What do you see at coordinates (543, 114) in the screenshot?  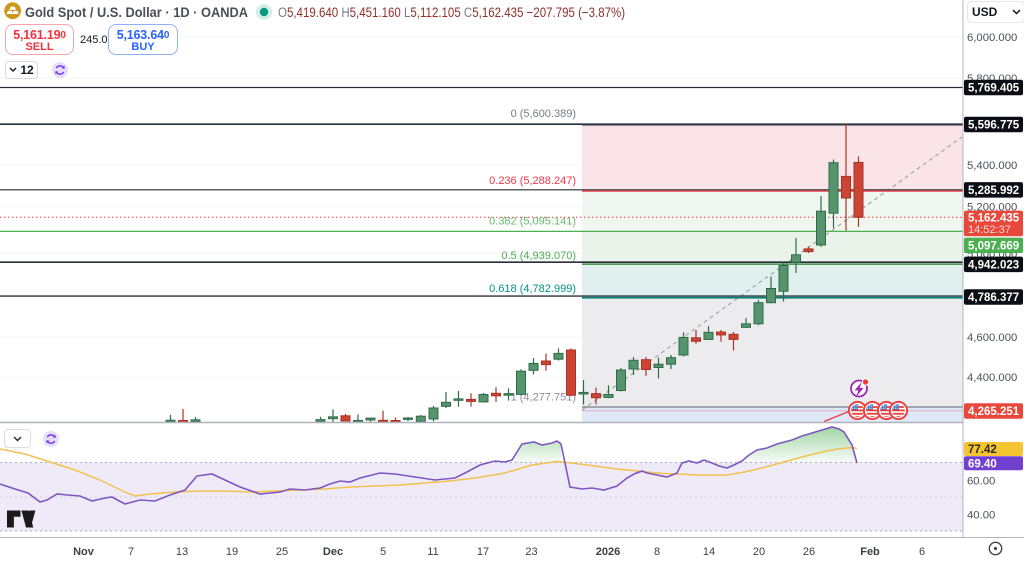 I see `svg-text: 0 (5,600.389)` at bounding box center [543, 114].